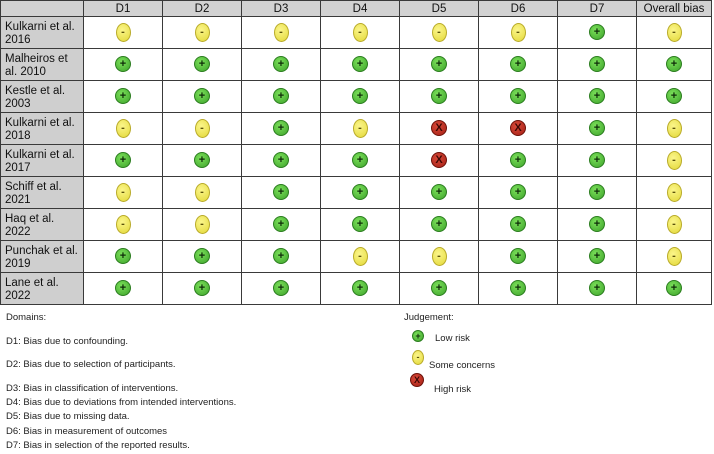 The image size is (714, 454). Describe the element at coordinates (356, 160) in the screenshot. I see `table-row: Kulkarni et al. 2017 + + + + X + + -` at that location.